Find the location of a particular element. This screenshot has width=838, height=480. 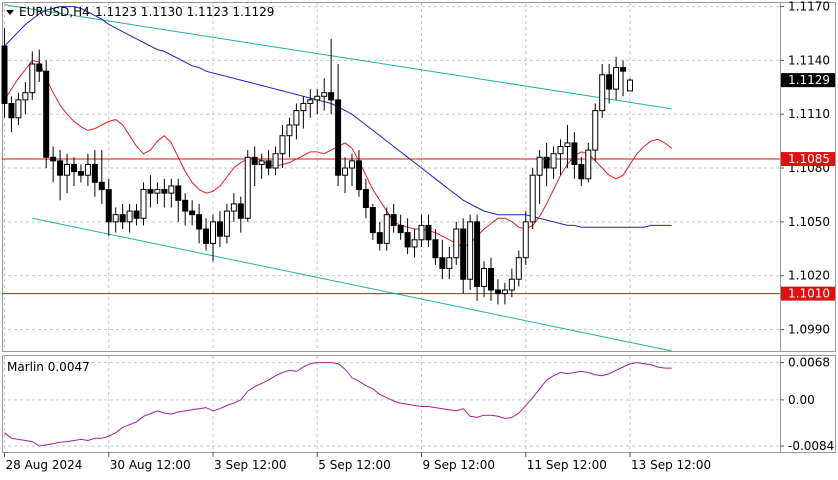

time-axis-label: 5 Sep 12:00 is located at coordinates (354, 465).